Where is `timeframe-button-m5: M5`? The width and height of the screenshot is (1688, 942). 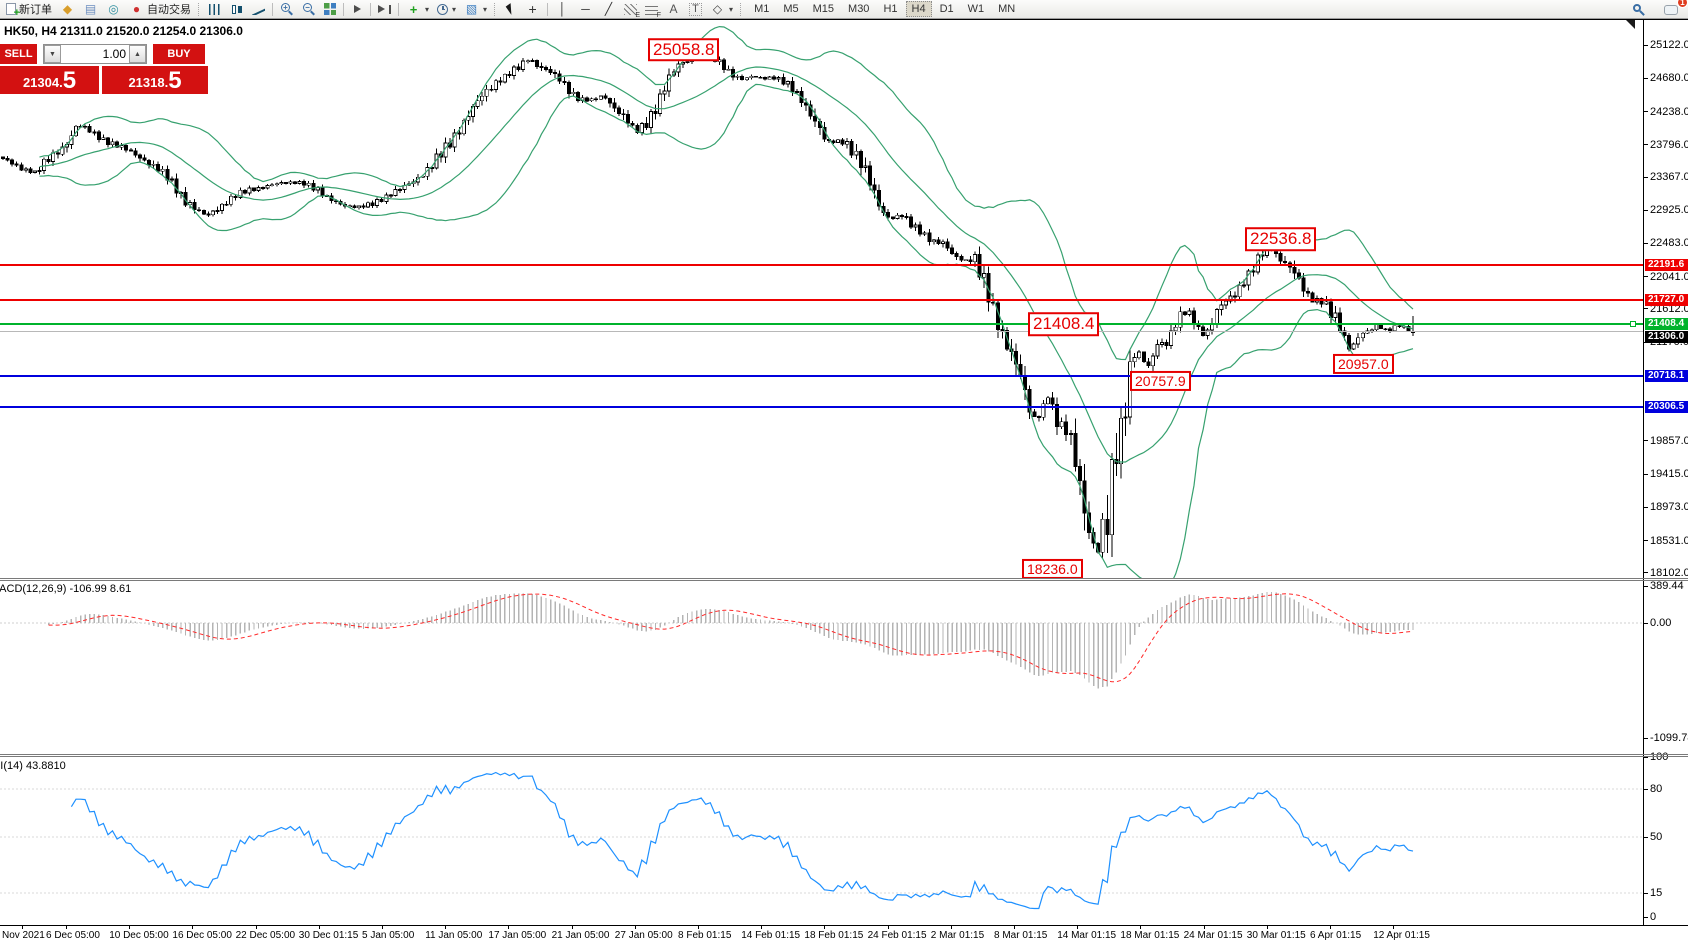 timeframe-button-m5: M5 is located at coordinates (790, 9).